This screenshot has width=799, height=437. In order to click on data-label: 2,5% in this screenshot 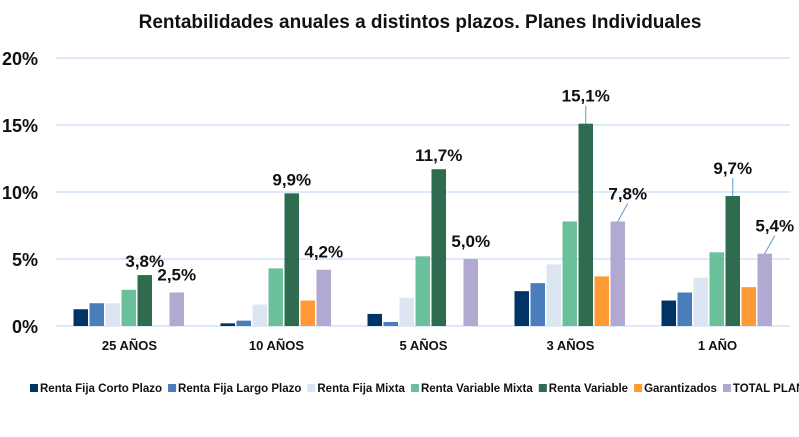, I will do `click(176, 275)`.